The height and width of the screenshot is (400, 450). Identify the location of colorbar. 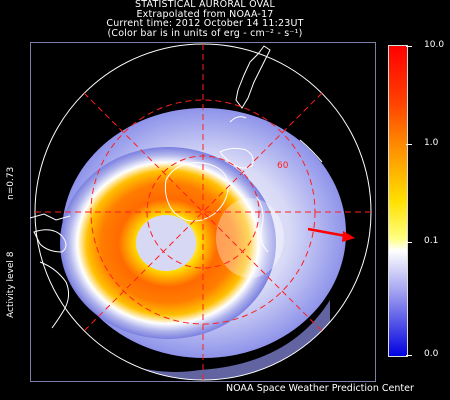
(398, 201).